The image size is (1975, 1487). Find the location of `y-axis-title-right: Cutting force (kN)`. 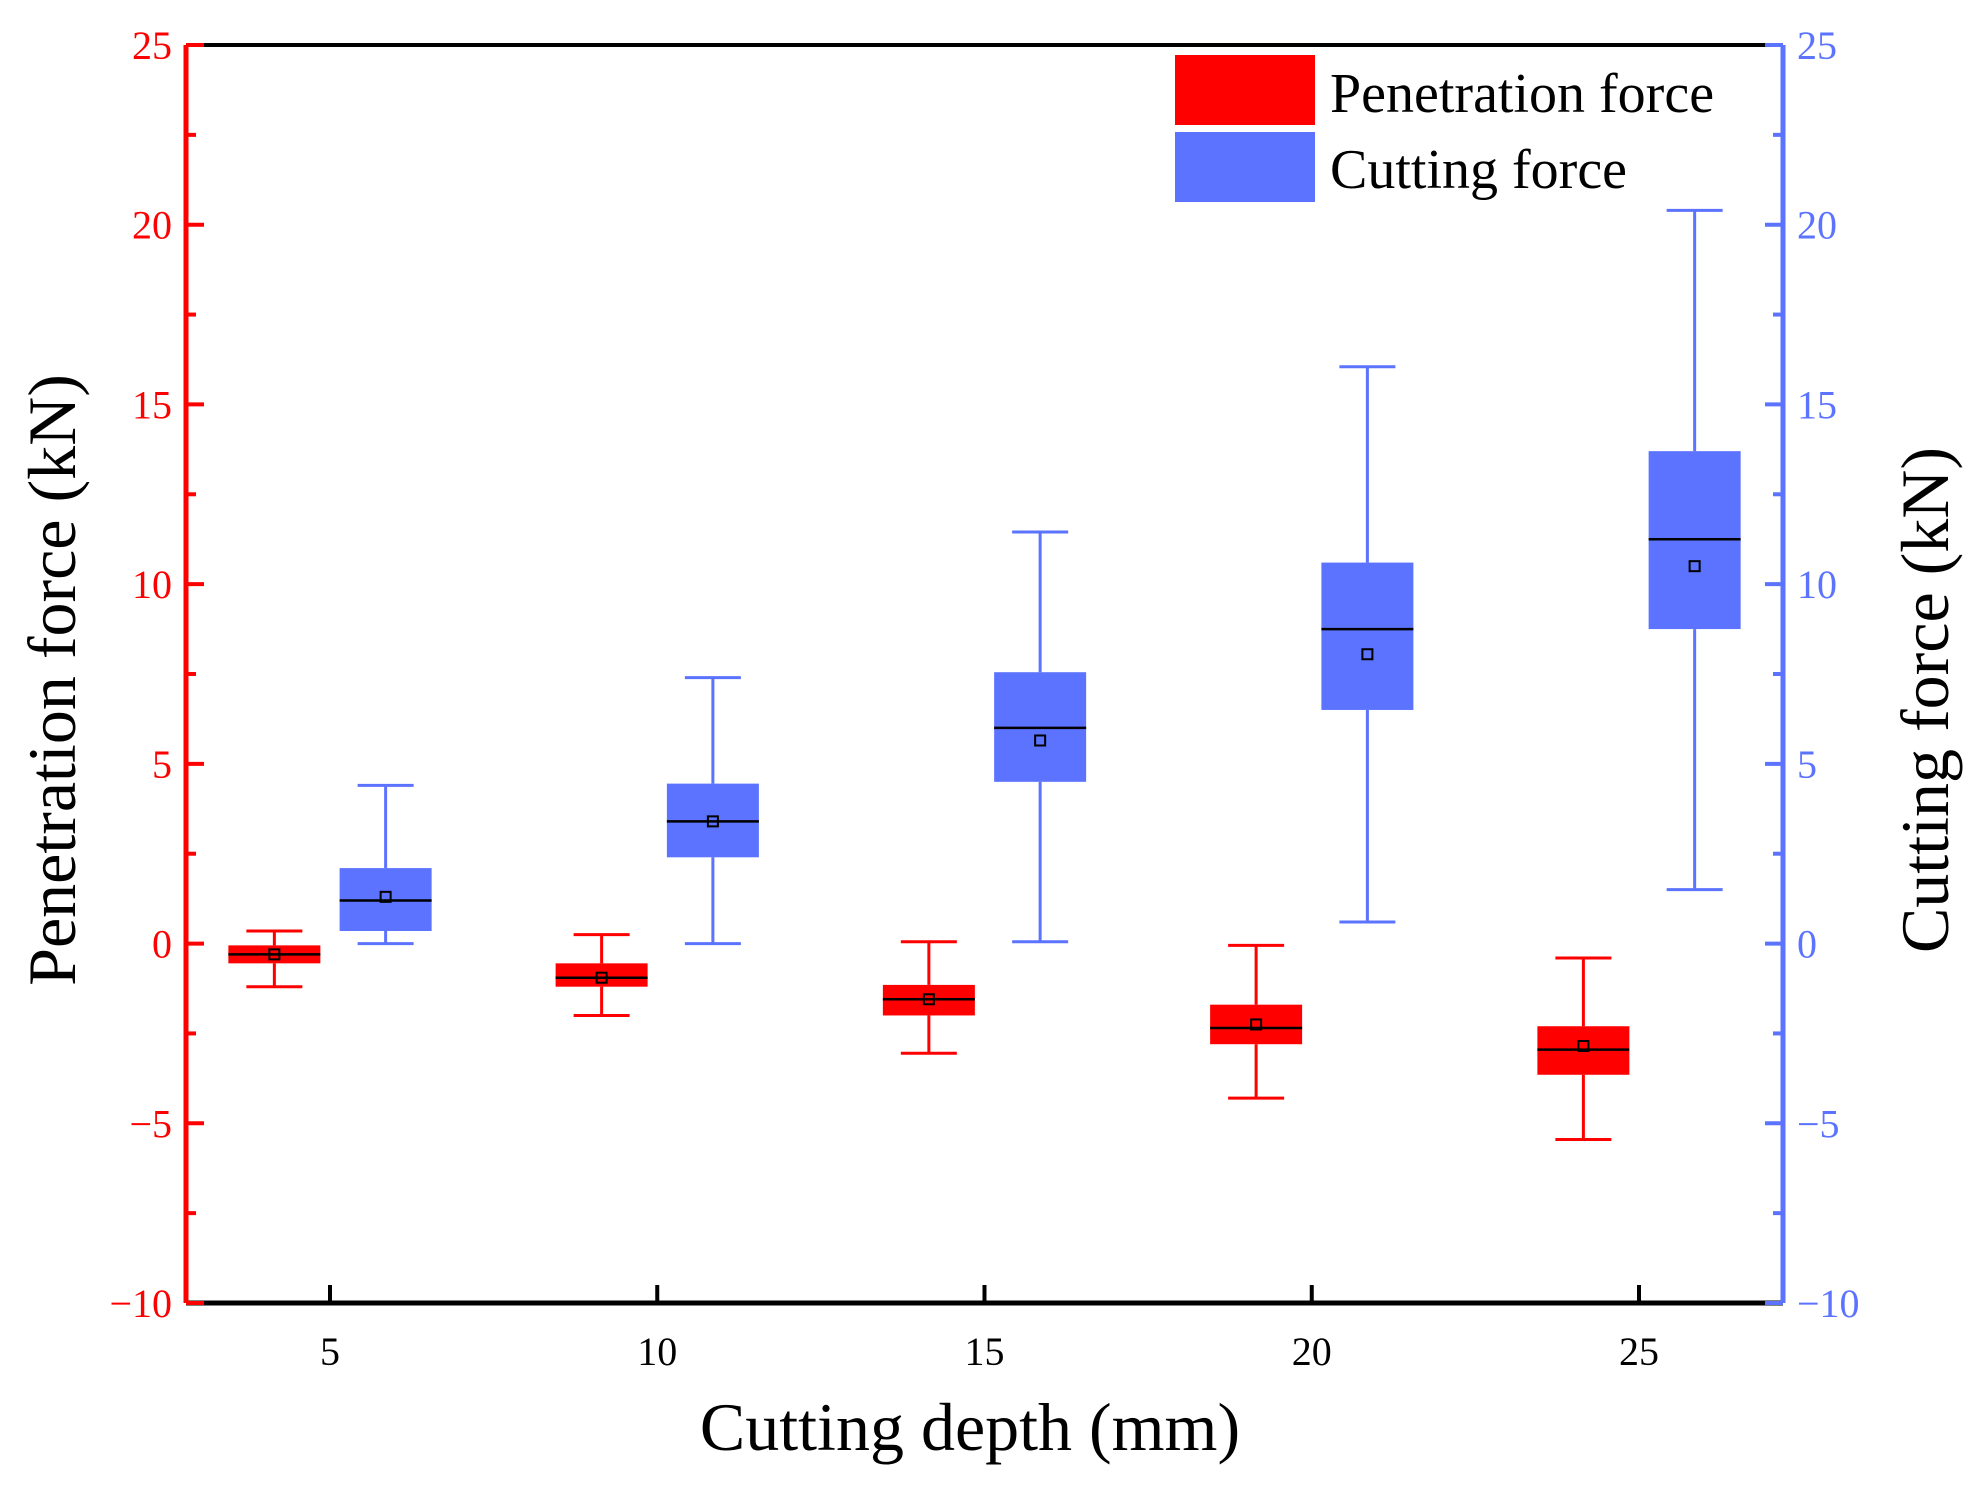

y-axis-title-right: Cutting force (kN) is located at coordinates (1925, 700).